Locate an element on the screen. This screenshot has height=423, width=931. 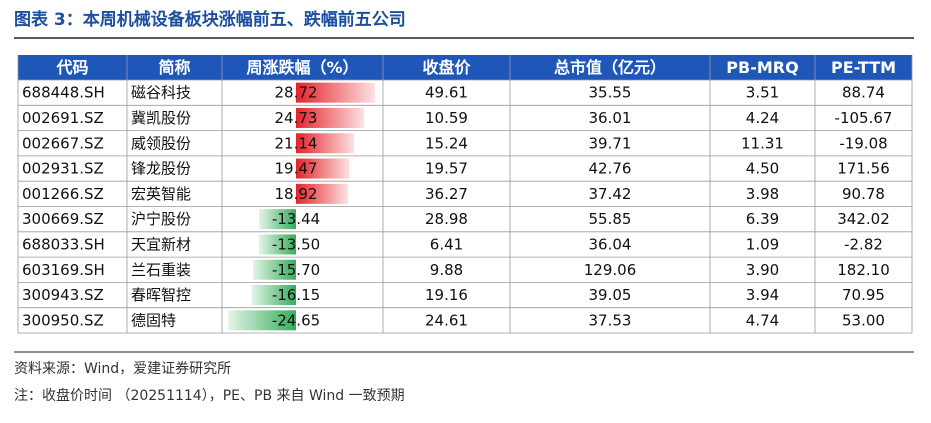
cell: 129.06 is located at coordinates (610, 270).